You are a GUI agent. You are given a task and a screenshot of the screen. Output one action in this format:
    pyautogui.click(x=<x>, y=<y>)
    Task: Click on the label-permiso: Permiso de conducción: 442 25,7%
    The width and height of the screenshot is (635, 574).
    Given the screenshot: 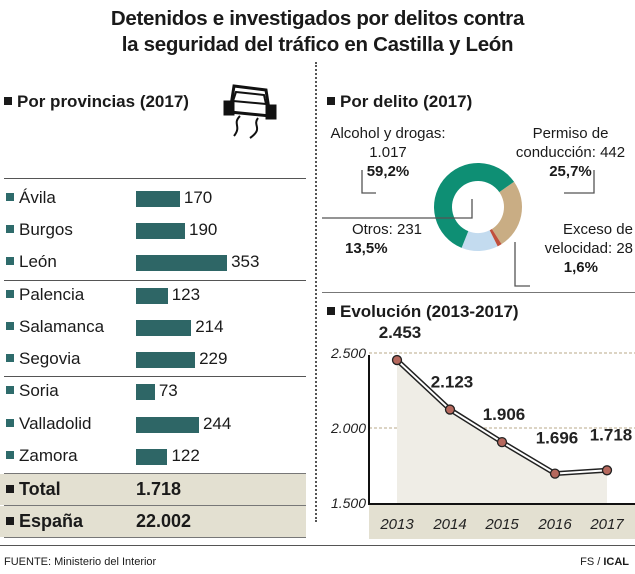 What is the action you would take?
    pyautogui.click(x=570, y=152)
    